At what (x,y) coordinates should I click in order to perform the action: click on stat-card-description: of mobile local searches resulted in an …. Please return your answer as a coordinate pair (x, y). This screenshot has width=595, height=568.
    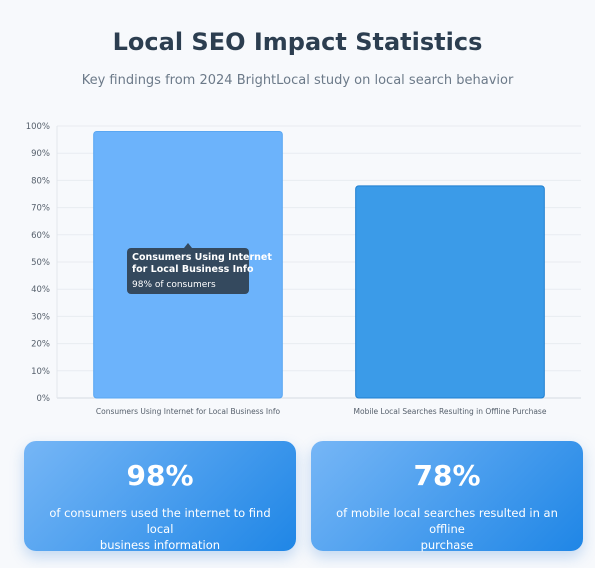
    Looking at the image, I should click on (447, 529).